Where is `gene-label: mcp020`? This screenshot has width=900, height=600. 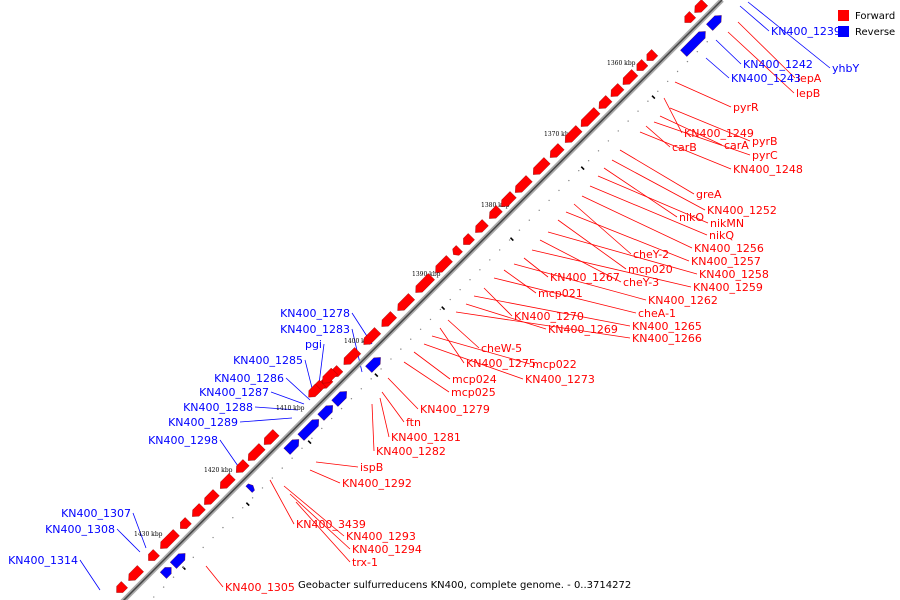 gene-label: mcp020 is located at coordinates (650, 269).